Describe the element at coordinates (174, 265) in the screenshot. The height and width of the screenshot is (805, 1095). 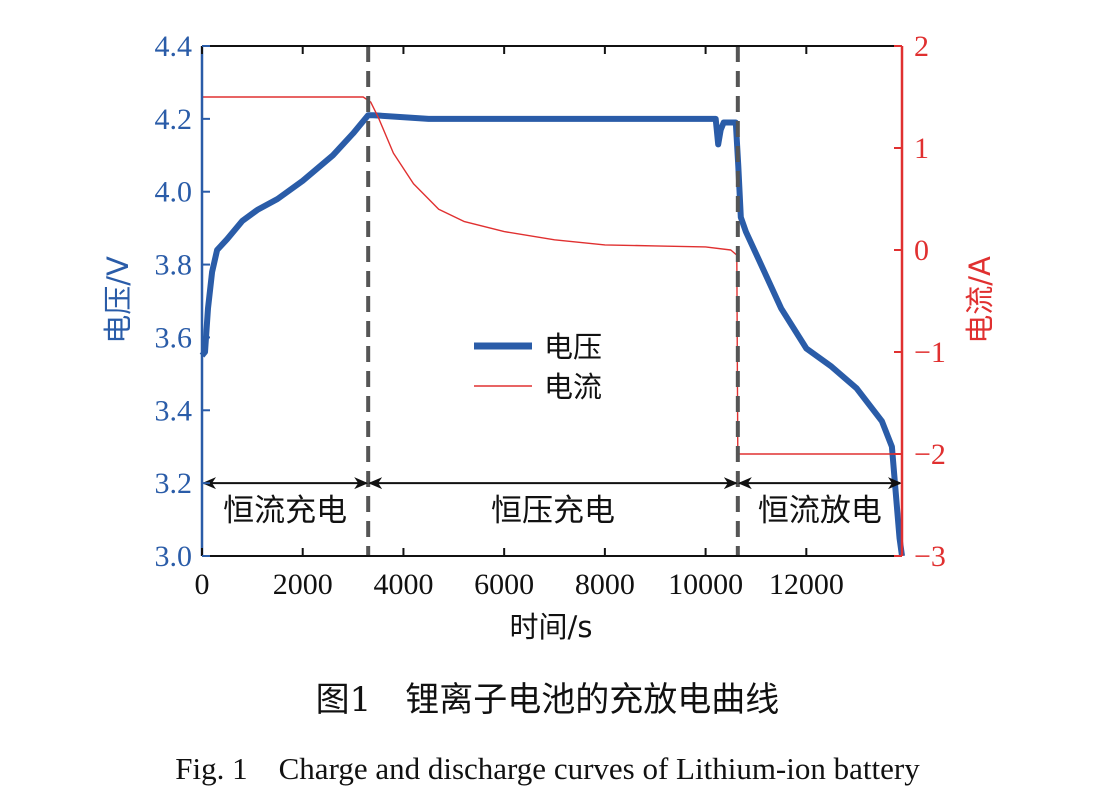
I see `y-left-tick-label: 3.8` at that location.